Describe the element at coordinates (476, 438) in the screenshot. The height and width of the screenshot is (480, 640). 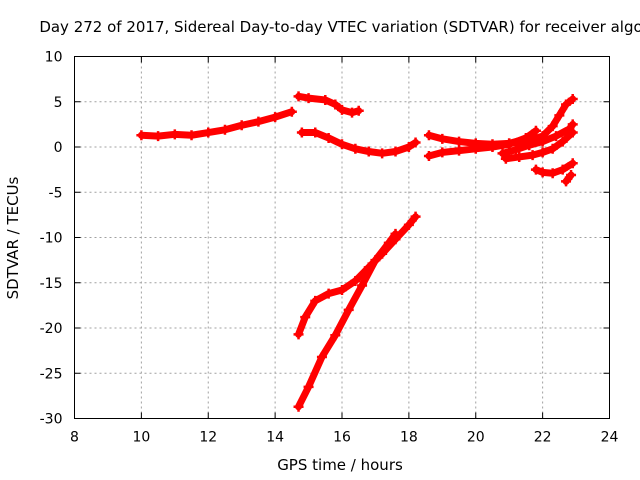
I see `x-tick-label: 20` at that location.